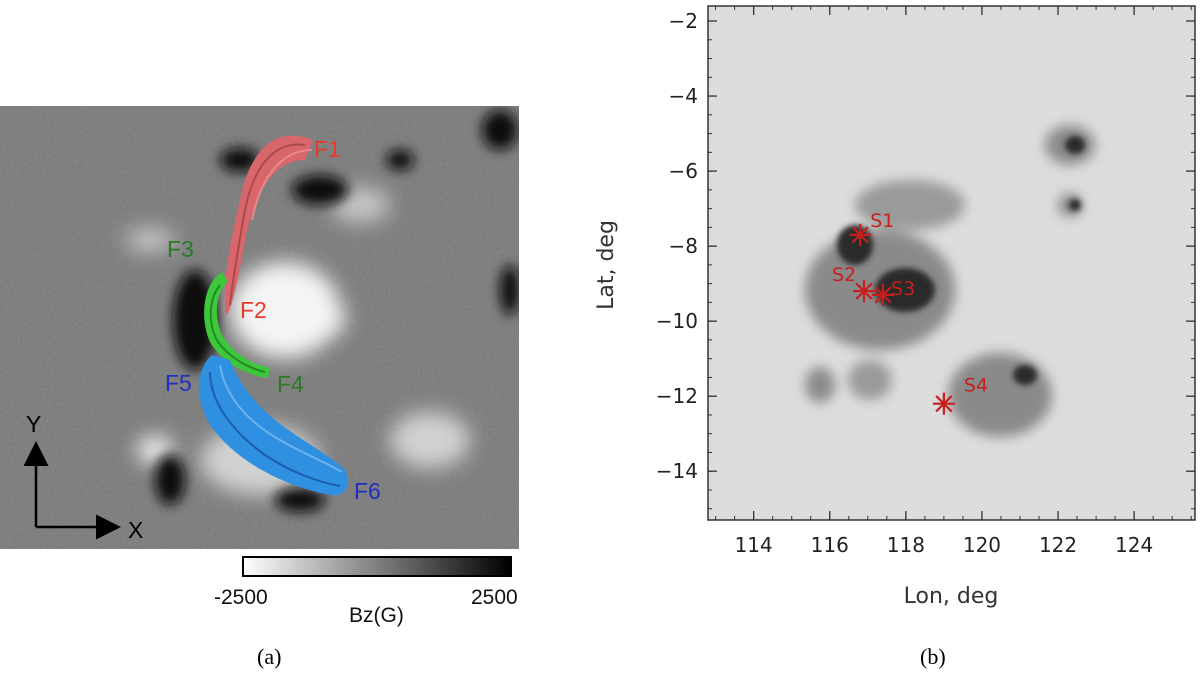 Image resolution: width=1200 pixels, height=677 pixels. What do you see at coordinates (268, 225) in the screenshot?
I see `flux-rope-red` at bounding box center [268, 225].